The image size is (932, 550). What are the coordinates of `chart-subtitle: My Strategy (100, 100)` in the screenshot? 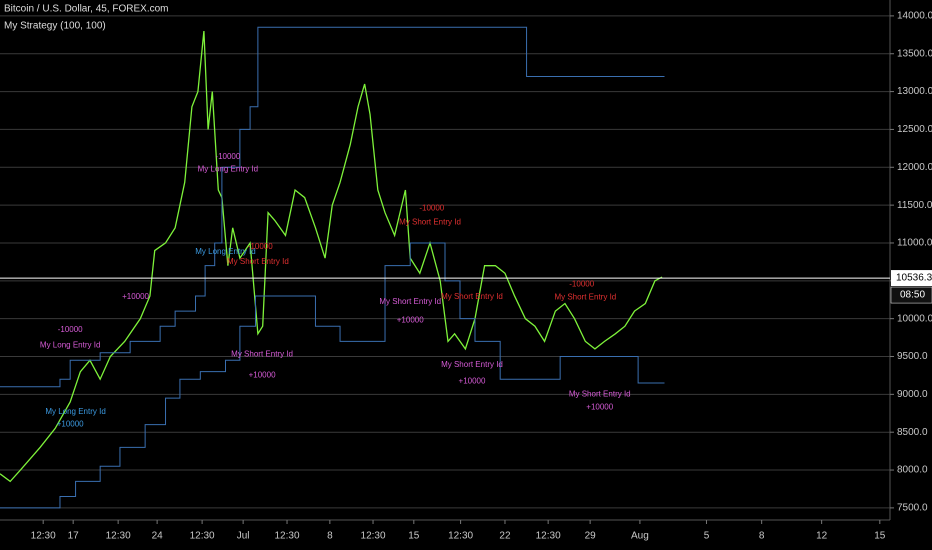 It's located at (55, 26).